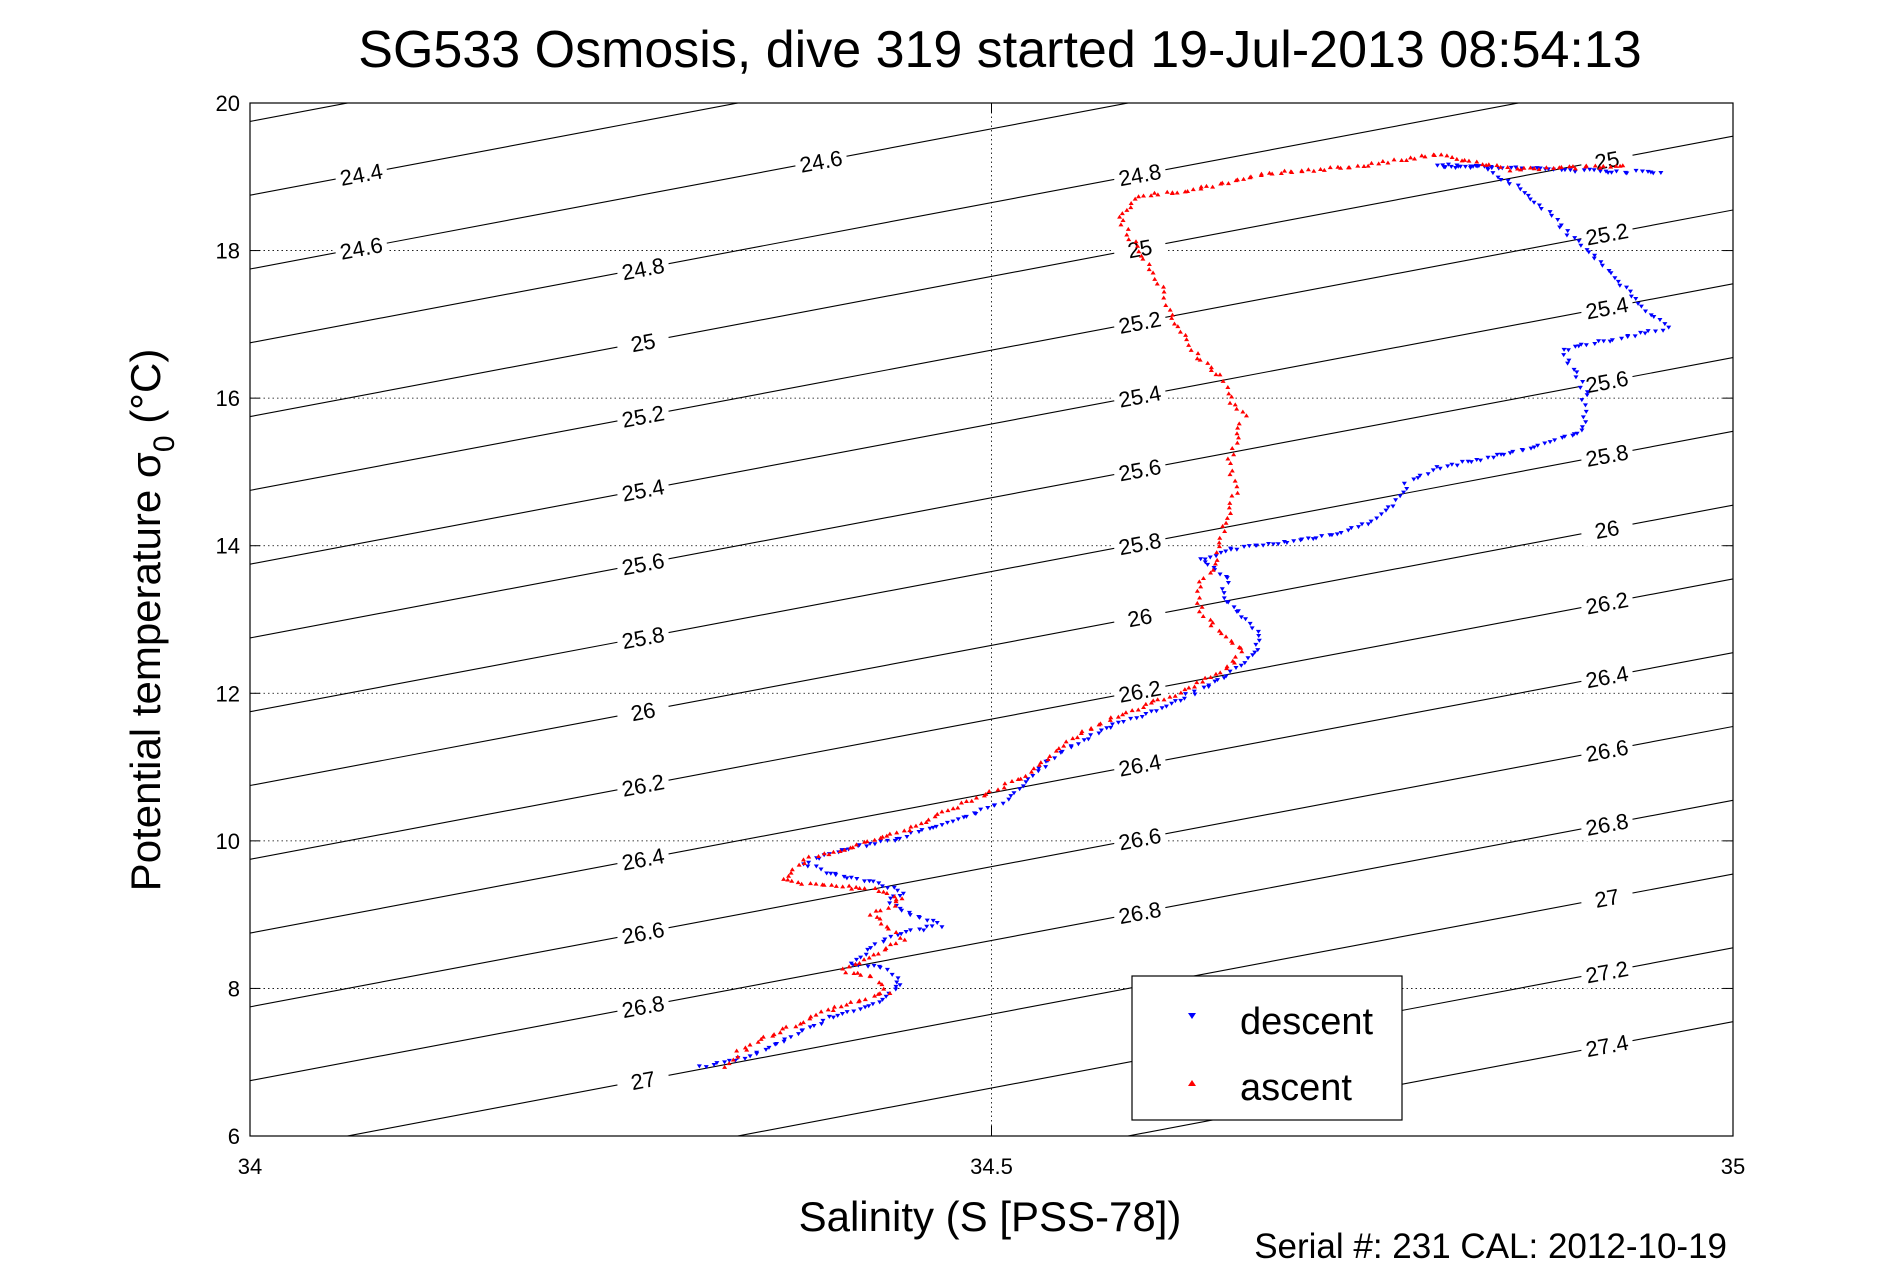  Describe the element at coordinates (1607, 529) in the screenshot. I see `contour-label-text: 26` at that location.